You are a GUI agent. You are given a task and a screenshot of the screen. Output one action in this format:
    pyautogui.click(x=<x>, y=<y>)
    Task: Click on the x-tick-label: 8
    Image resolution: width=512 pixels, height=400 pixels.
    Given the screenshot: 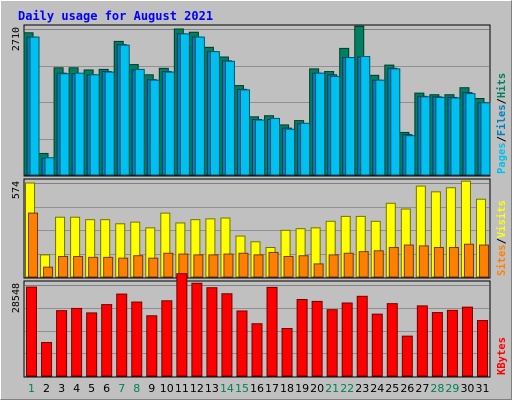 What is the action you would take?
    pyautogui.click(x=136, y=388)
    